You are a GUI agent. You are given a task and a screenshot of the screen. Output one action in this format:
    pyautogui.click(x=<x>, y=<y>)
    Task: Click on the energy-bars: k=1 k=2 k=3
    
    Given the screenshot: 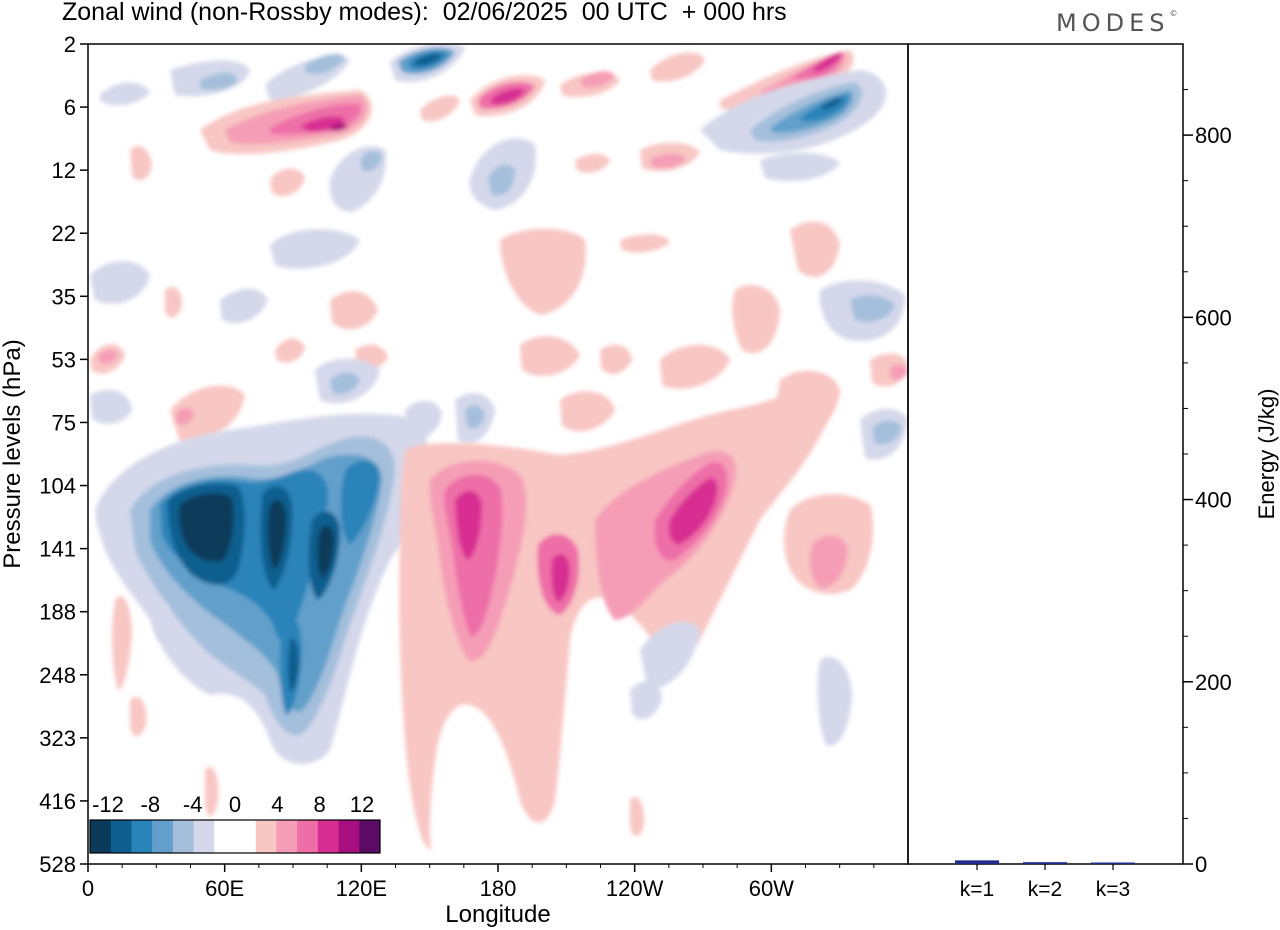 What is the action you would take?
    pyautogui.click(x=1045, y=880)
    